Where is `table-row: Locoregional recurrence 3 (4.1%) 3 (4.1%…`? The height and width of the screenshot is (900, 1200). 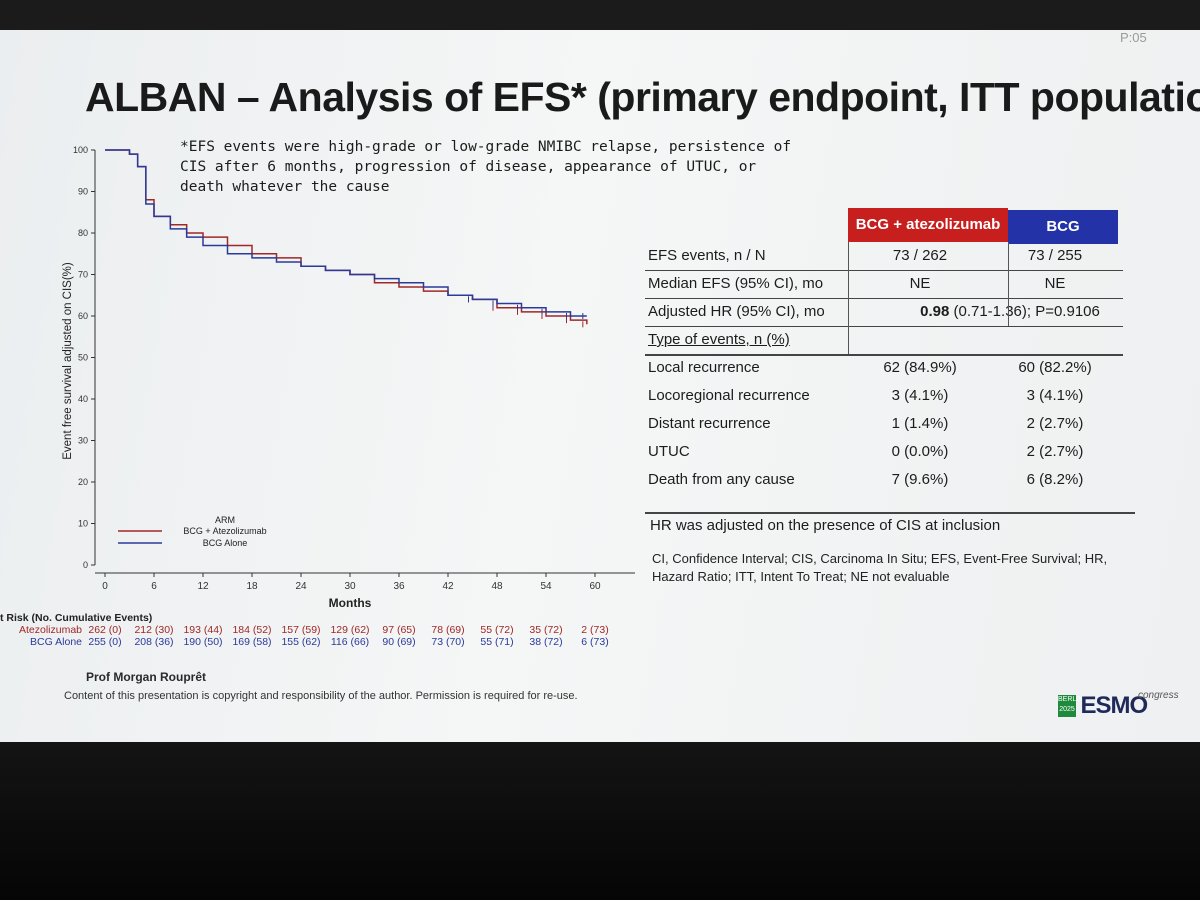 table-row: Locoregional recurrence 3 (4.1%) 3 (4.1%… is located at coordinates (885, 396).